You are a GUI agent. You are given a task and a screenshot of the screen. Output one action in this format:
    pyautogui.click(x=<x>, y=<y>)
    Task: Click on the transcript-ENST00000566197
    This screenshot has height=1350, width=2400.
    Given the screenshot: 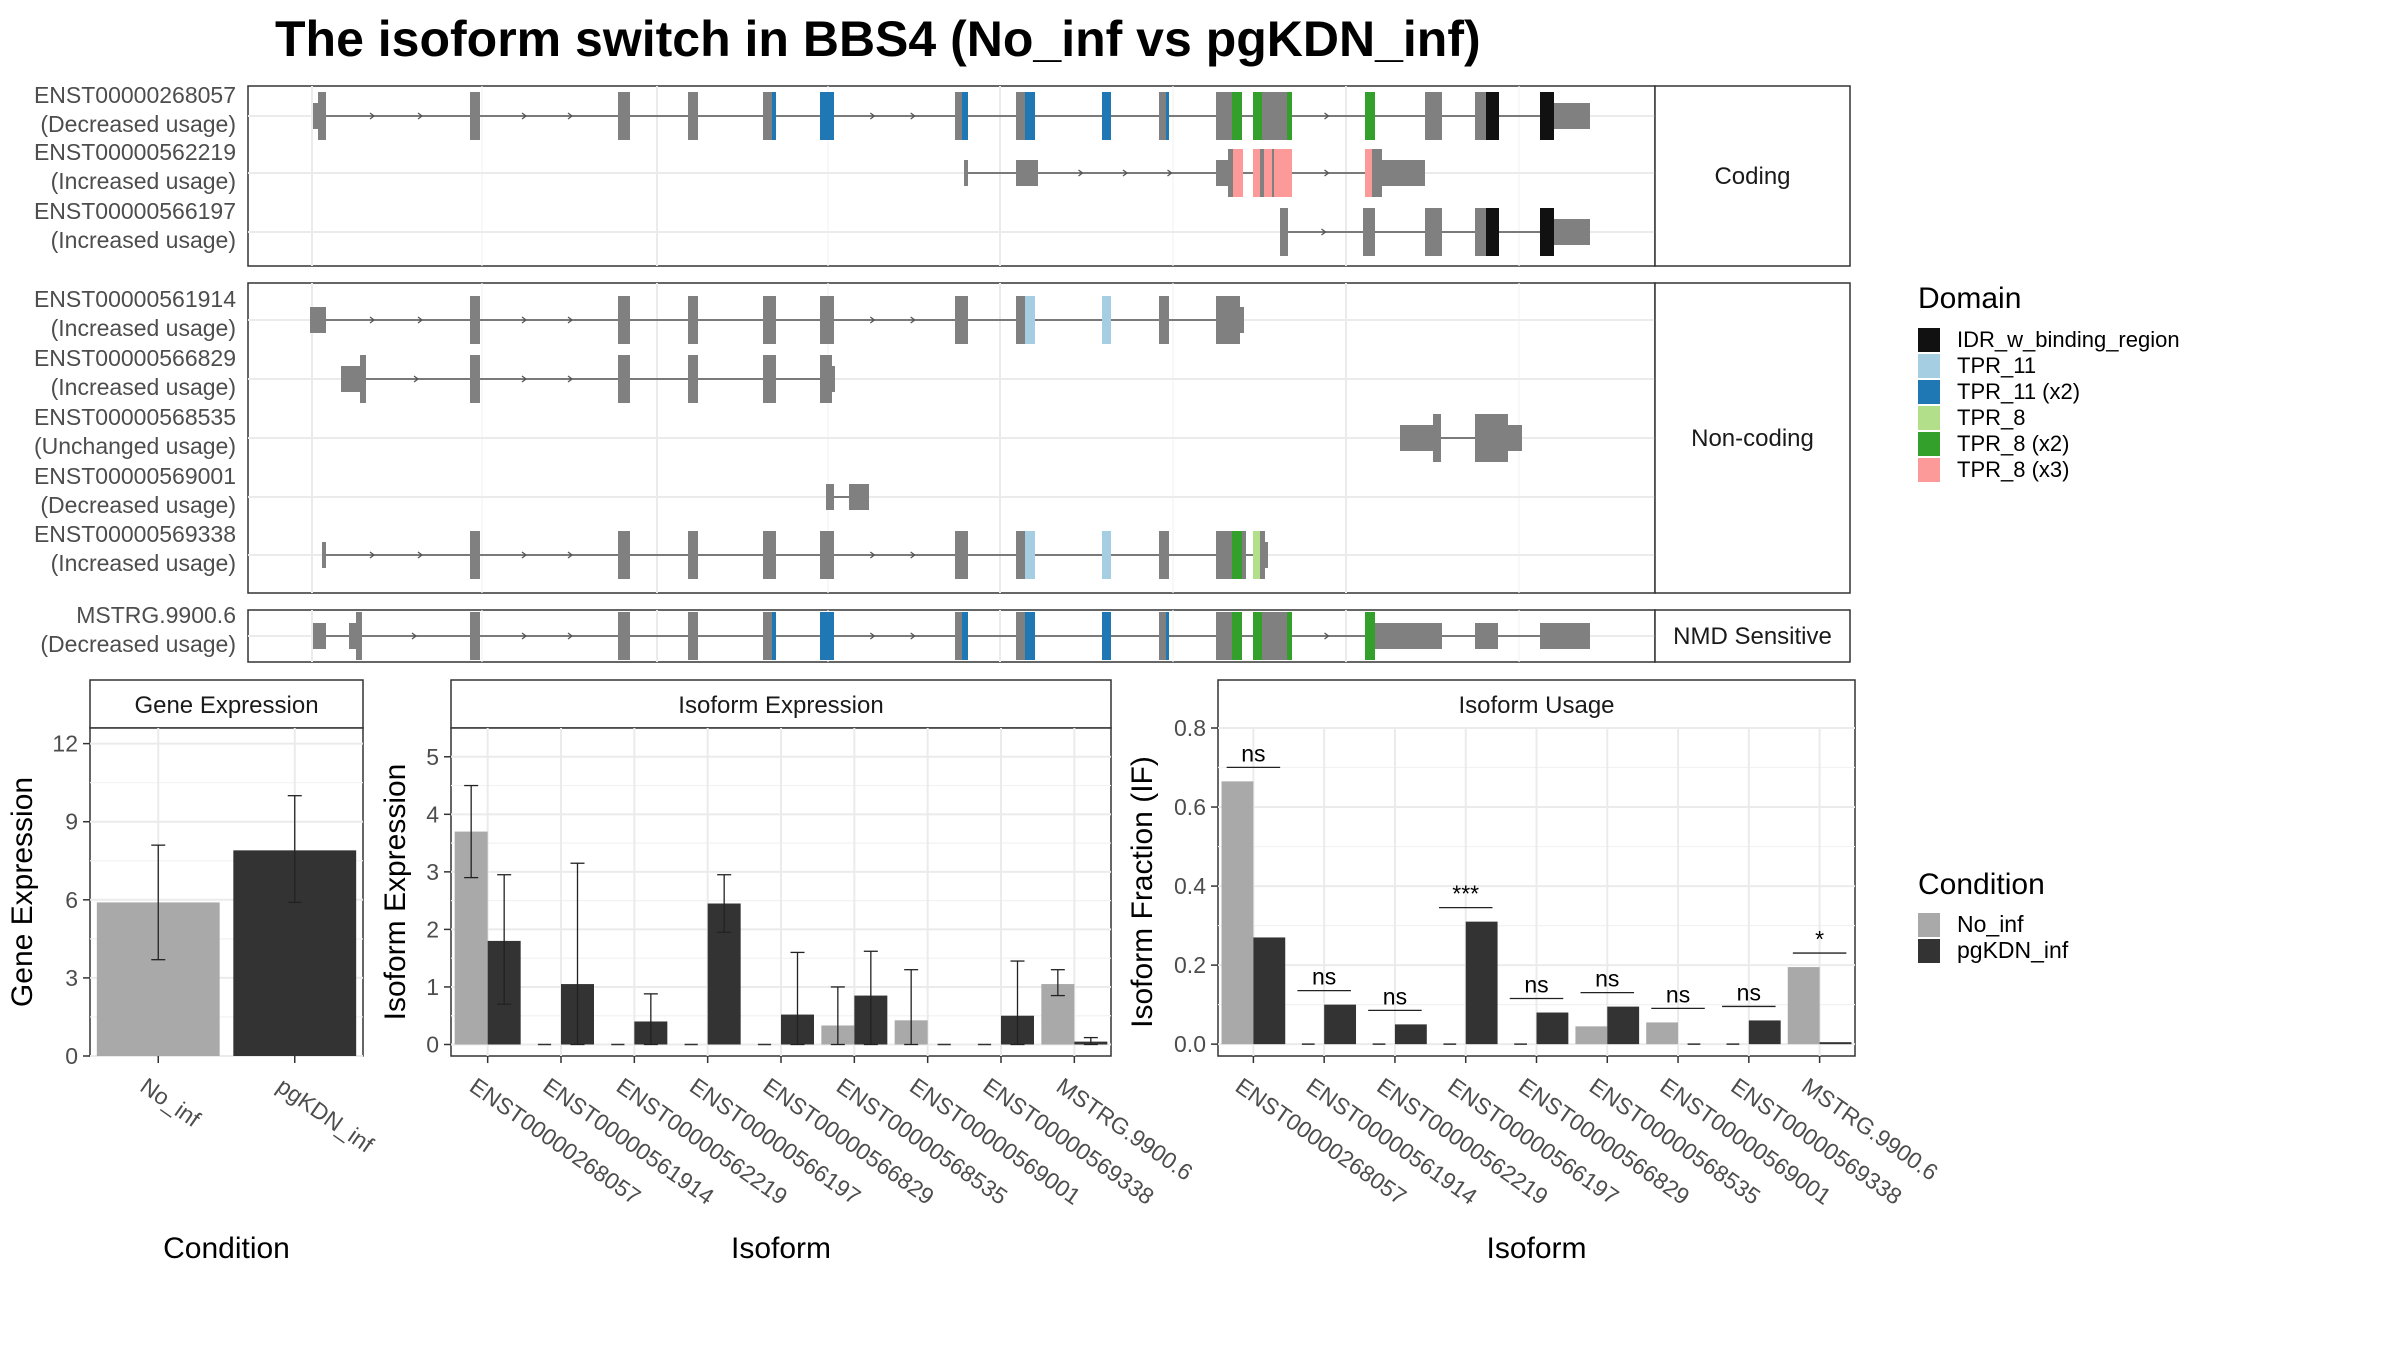 What is the action you would take?
    pyautogui.click(x=1435, y=232)
    